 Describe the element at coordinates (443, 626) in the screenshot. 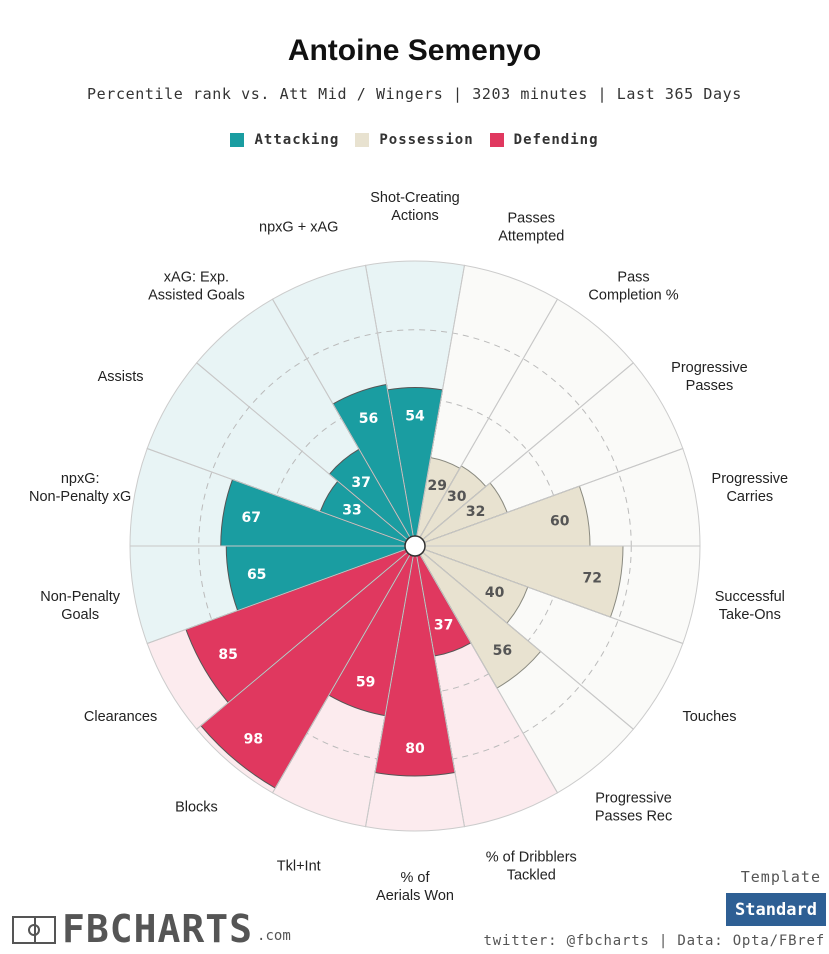

I see `value-label-of-dribblers-tackled: 37` at that location.